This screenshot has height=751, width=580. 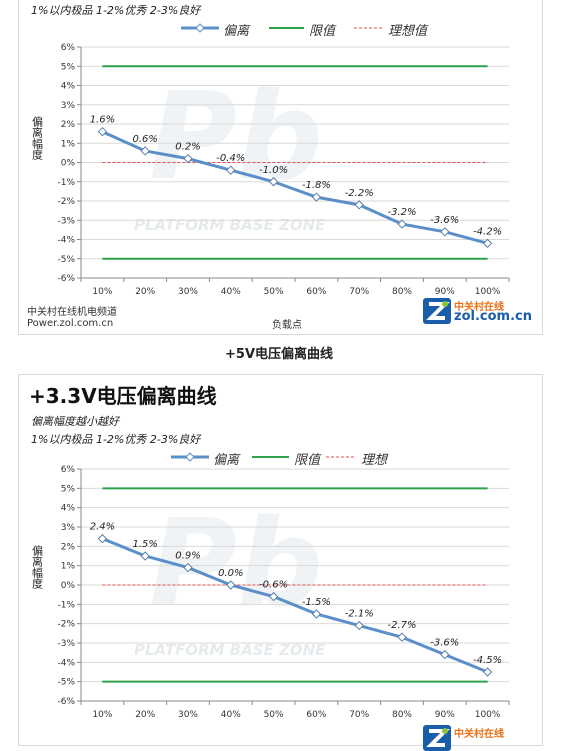 What do you see at coordinates (187, 556) in the screenshot?
I see `data-label: 0.9%` at bounding box center [187, 556].